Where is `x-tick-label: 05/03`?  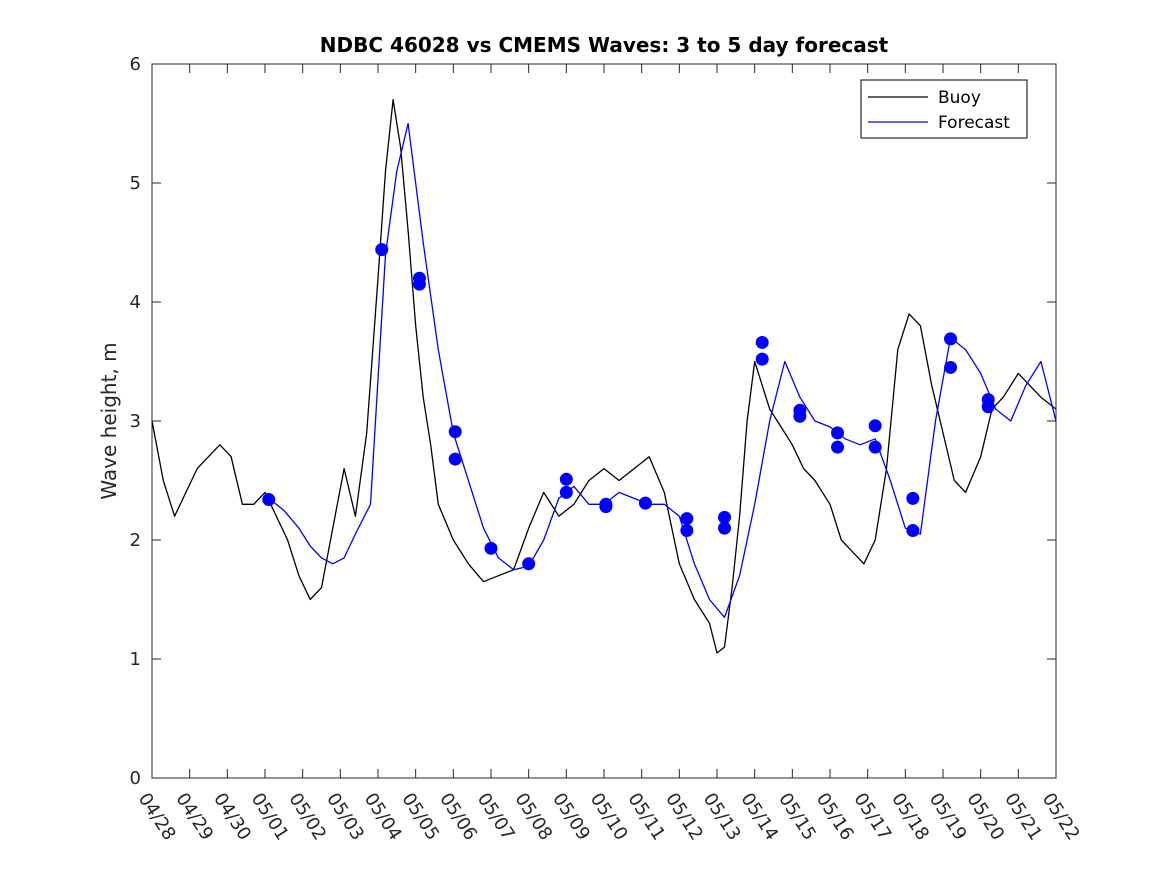
x-tick-label: 05/03 is located at coordinates (345, 816).